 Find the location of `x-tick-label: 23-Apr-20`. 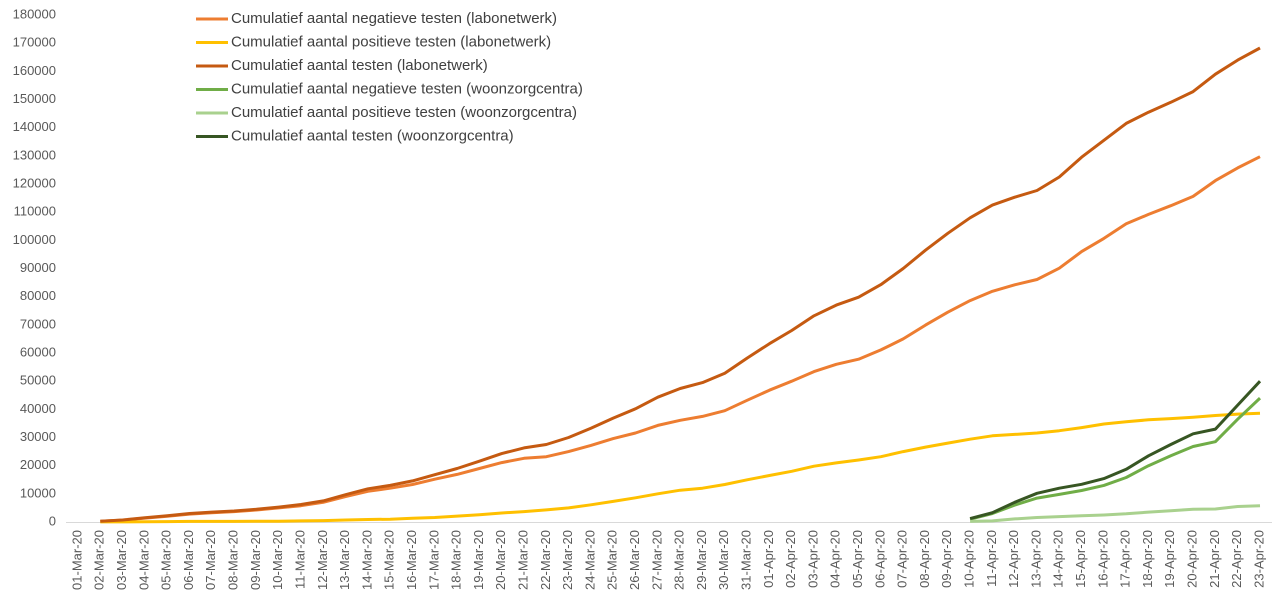

x-tick-label: 23-Apr-20 is located at coordinates (1258, 559).